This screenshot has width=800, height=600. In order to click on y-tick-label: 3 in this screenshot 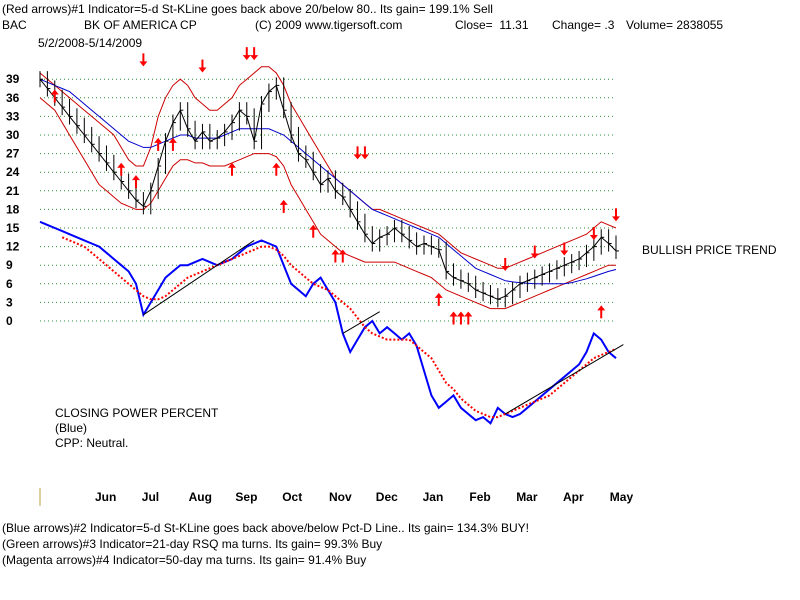, I will do `click(9, 302)`.